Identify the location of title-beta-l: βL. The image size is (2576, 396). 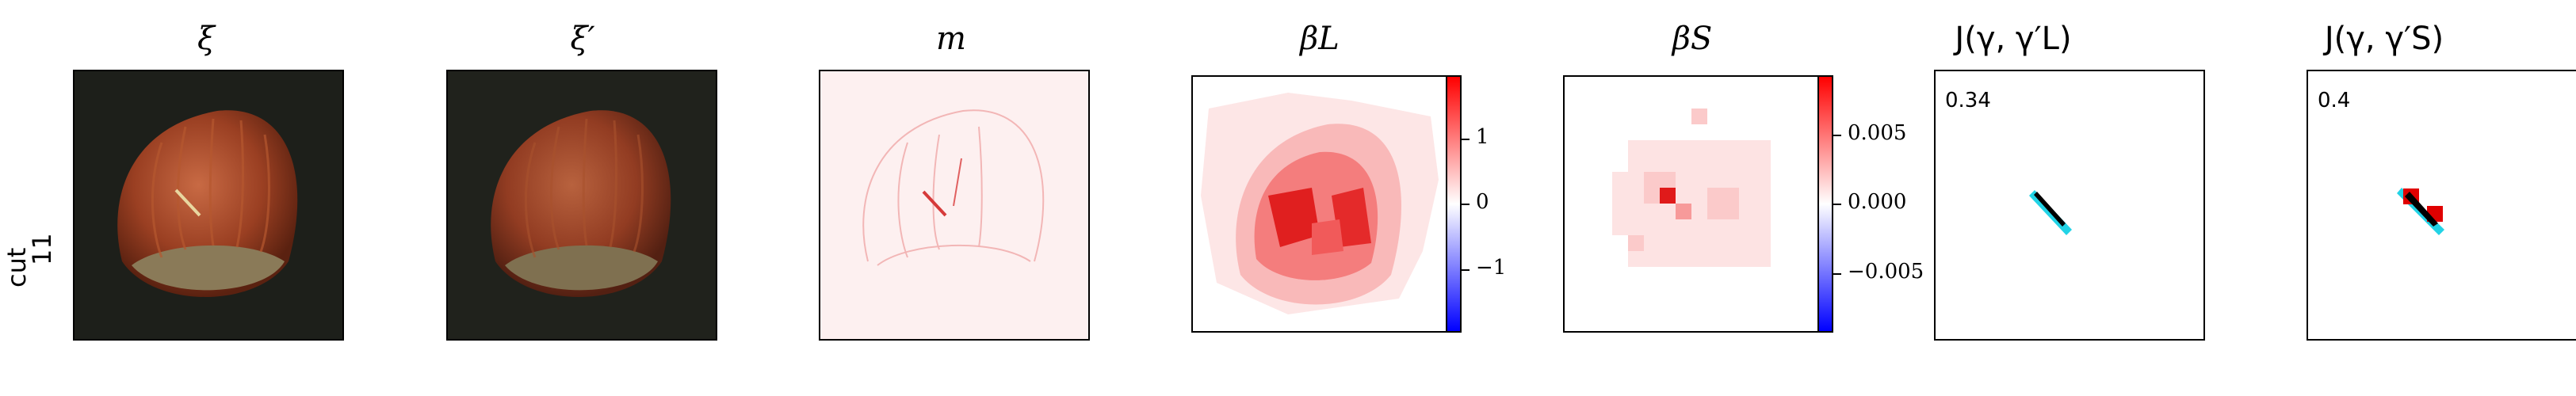
(1320, 39).